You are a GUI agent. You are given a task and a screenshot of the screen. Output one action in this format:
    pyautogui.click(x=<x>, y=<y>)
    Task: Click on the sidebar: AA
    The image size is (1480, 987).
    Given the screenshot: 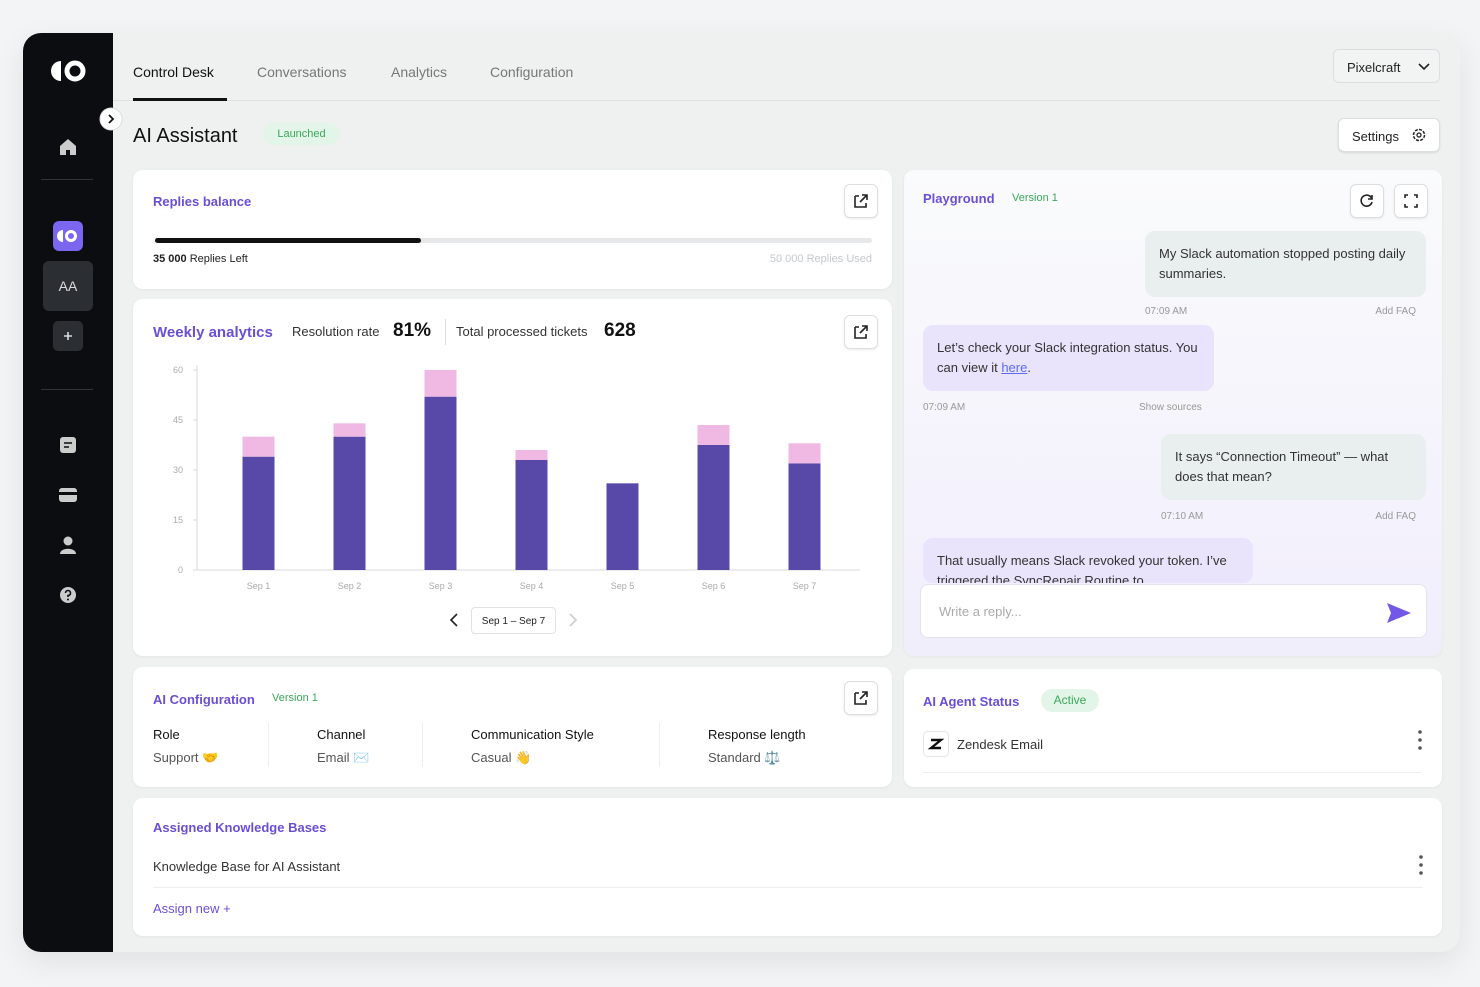 What is the action you would take?
    pyautogui.click(x=68, y=492)
    